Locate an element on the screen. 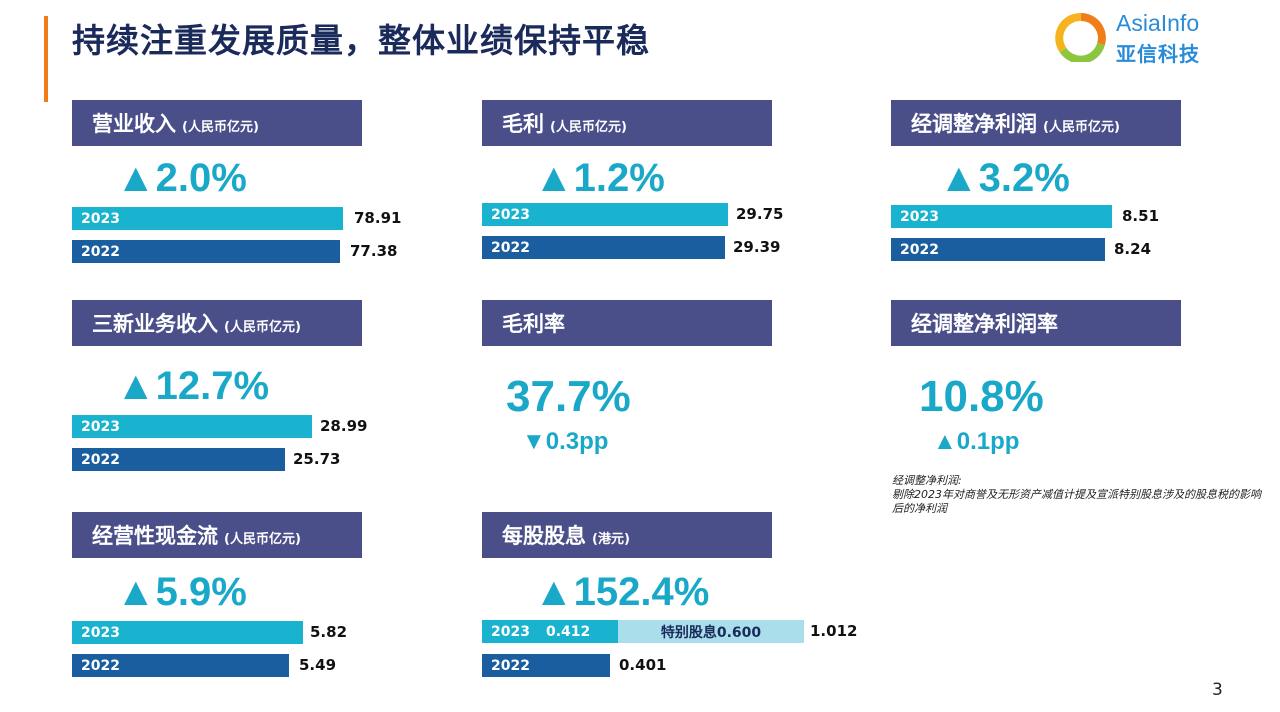 This screenshot has height=712, width=1280. gross-margin-panel: 毛利率 37.7% ▼0.3pp is located at coordinates (627, 385).